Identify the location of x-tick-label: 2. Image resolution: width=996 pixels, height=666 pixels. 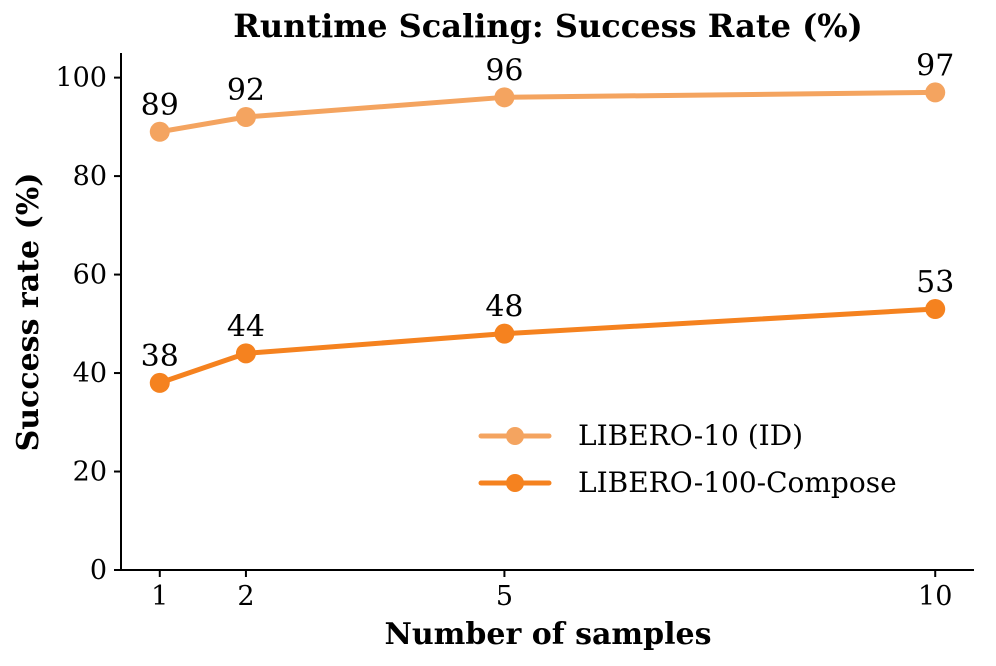
(245, 596).